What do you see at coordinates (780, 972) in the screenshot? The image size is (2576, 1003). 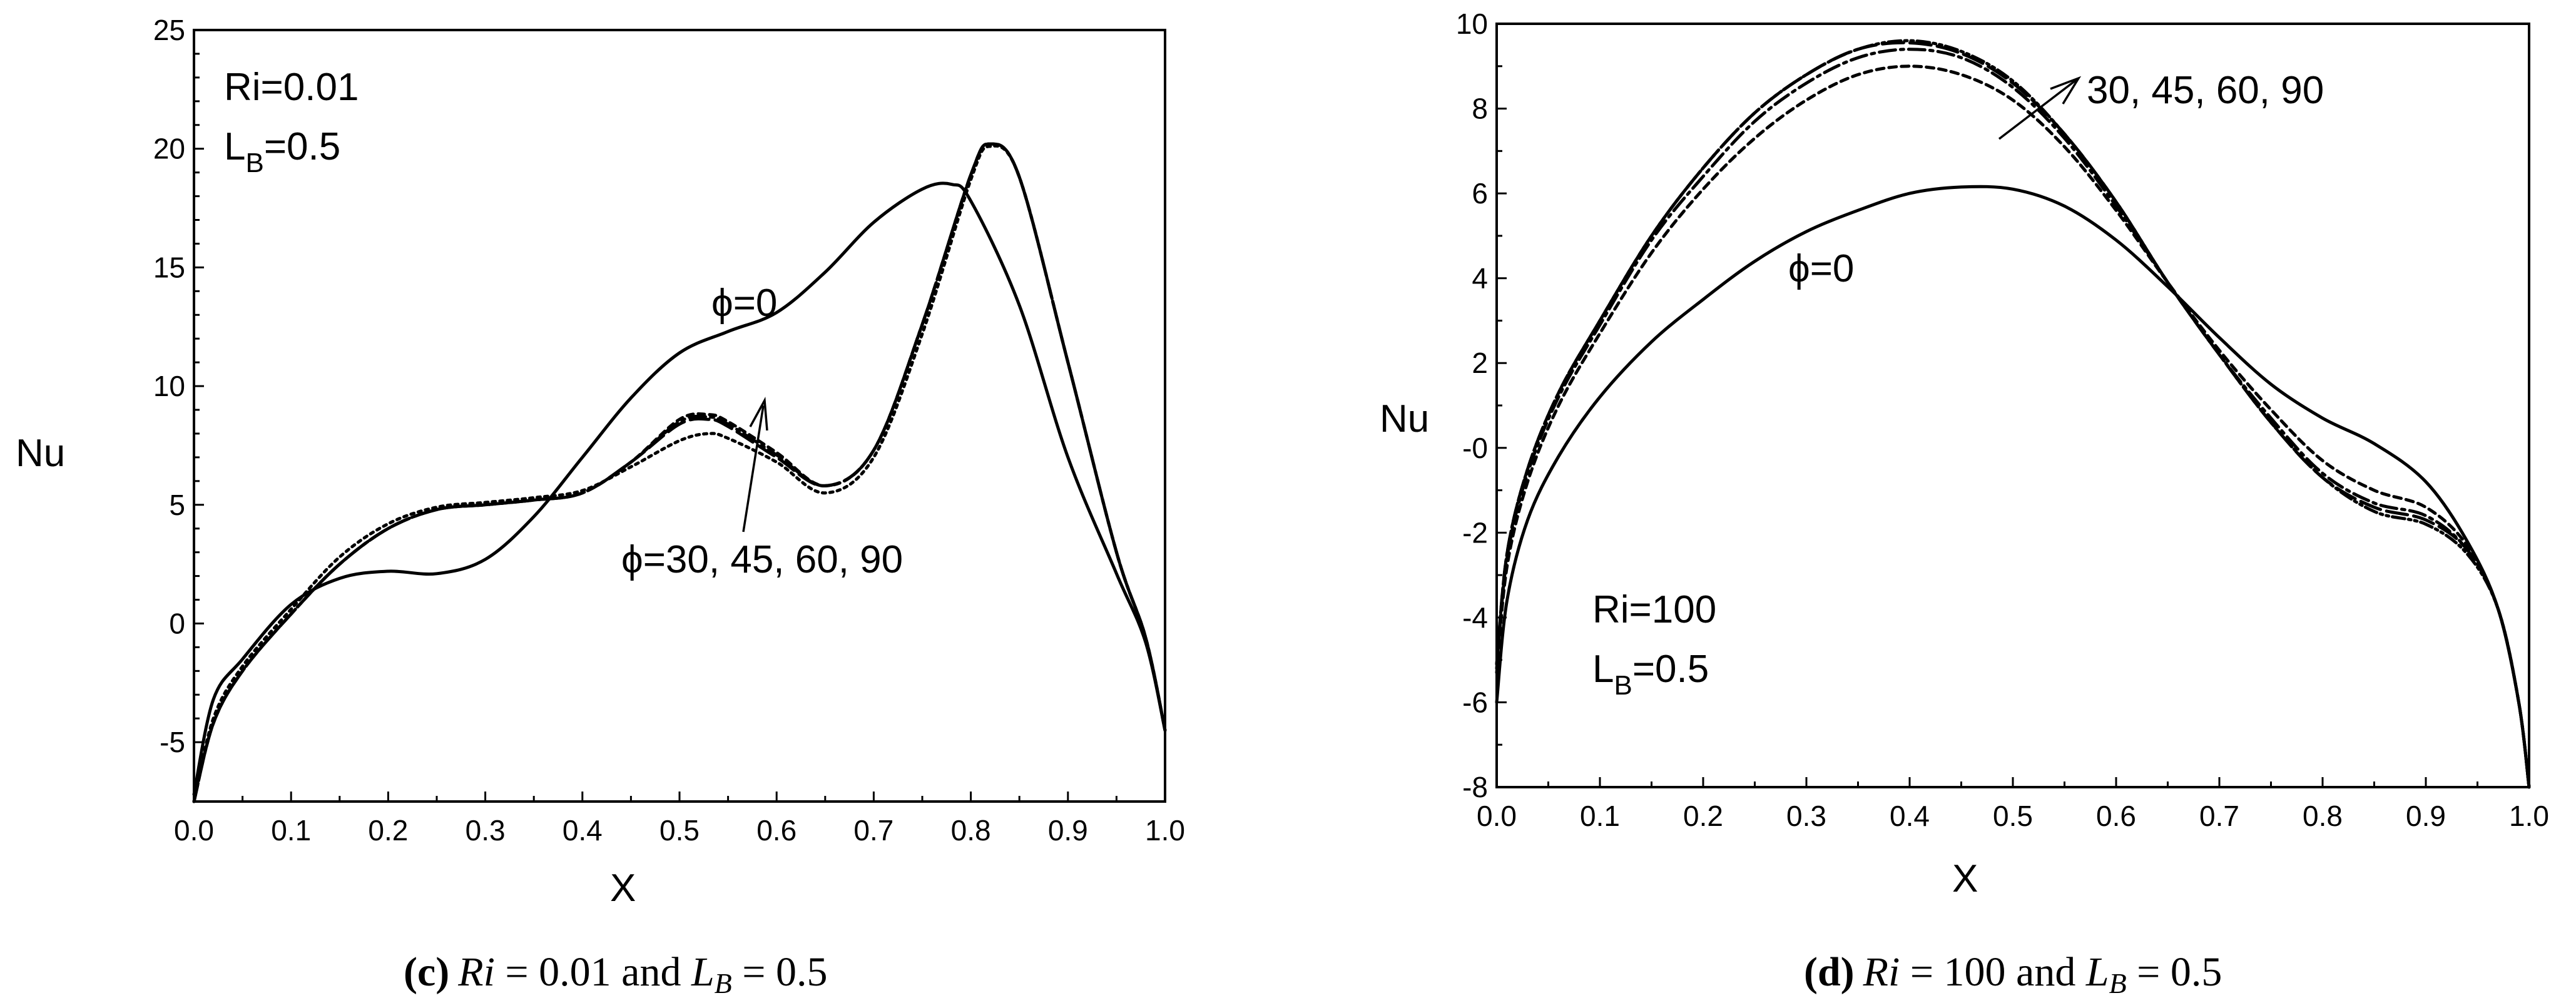 I see `caption-c-lb-text: = 0.5` at bounding box center [780, 972].